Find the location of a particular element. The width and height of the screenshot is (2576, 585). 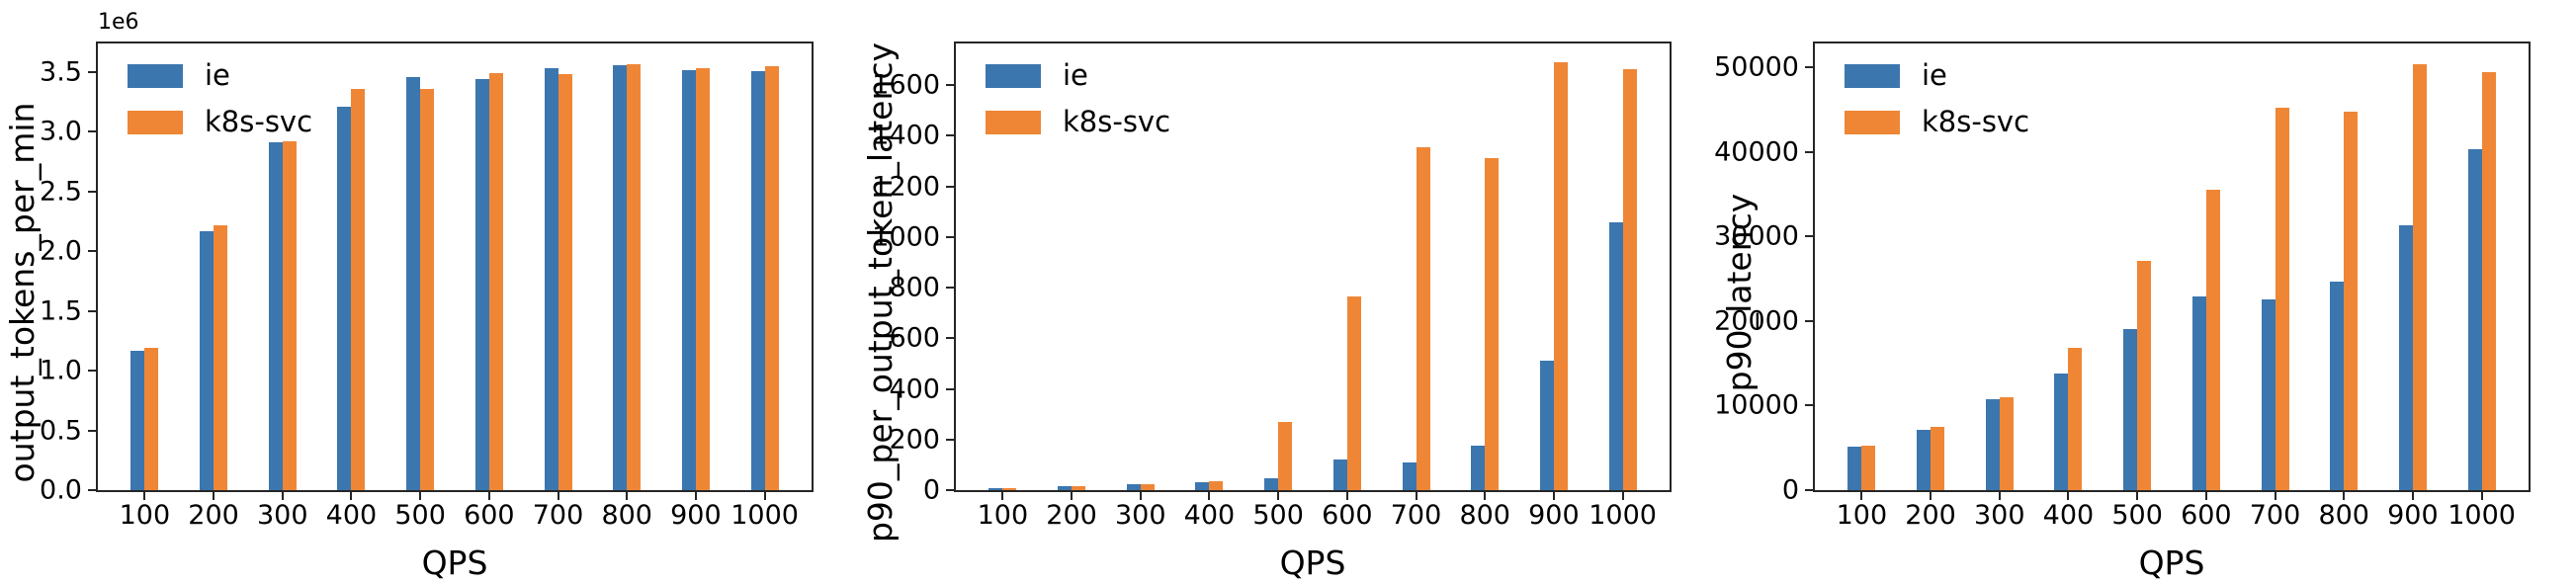

y-tick-label: 0 is located at coordinates (1790, 490).